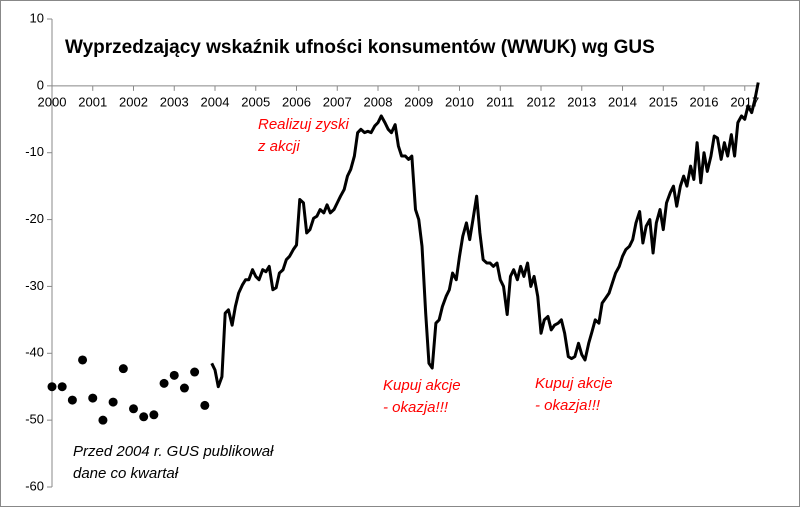  I want to click on y-tick-label: -60, so click(34, 485).